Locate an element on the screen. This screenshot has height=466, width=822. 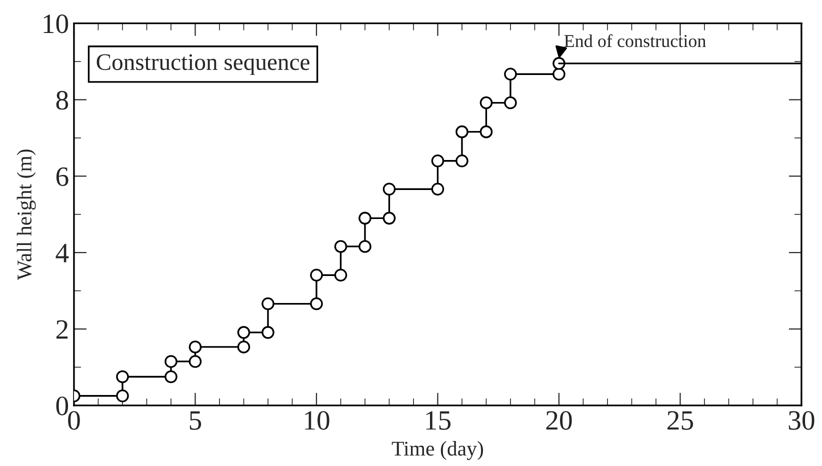
x-tick-label: 20 is located at coordinates (559, 420).